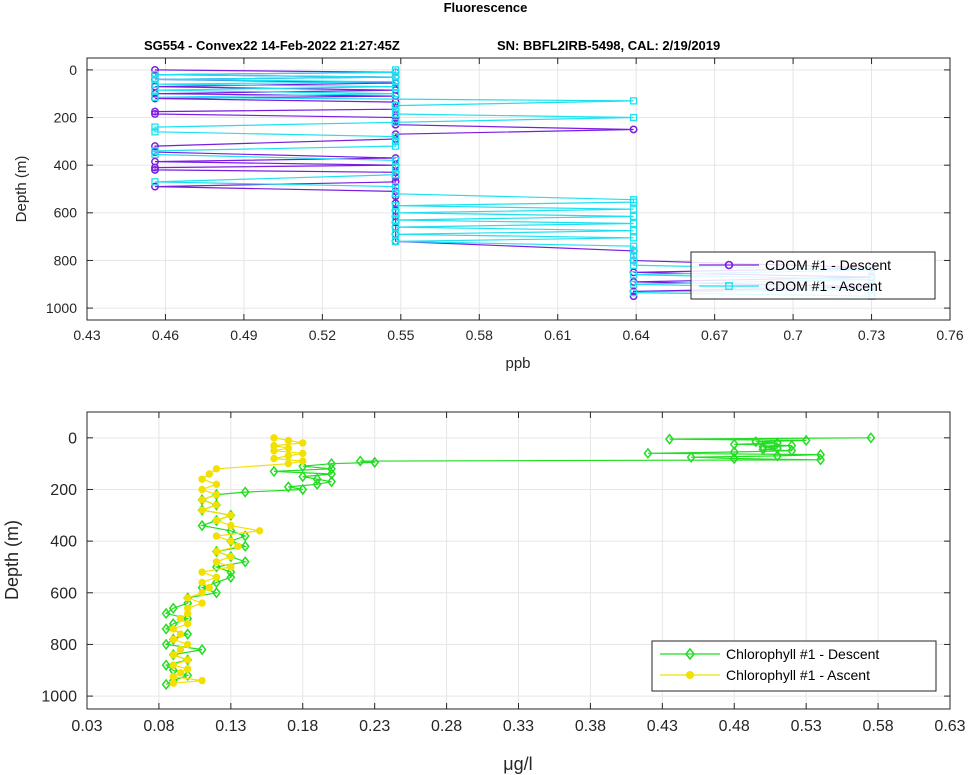 The height and width of the screenshot is (775, 971). What do you see at coordinates (73, 70) in the screenshot?
I see `y-tick-label: 0` at bounding box center [73, 70].